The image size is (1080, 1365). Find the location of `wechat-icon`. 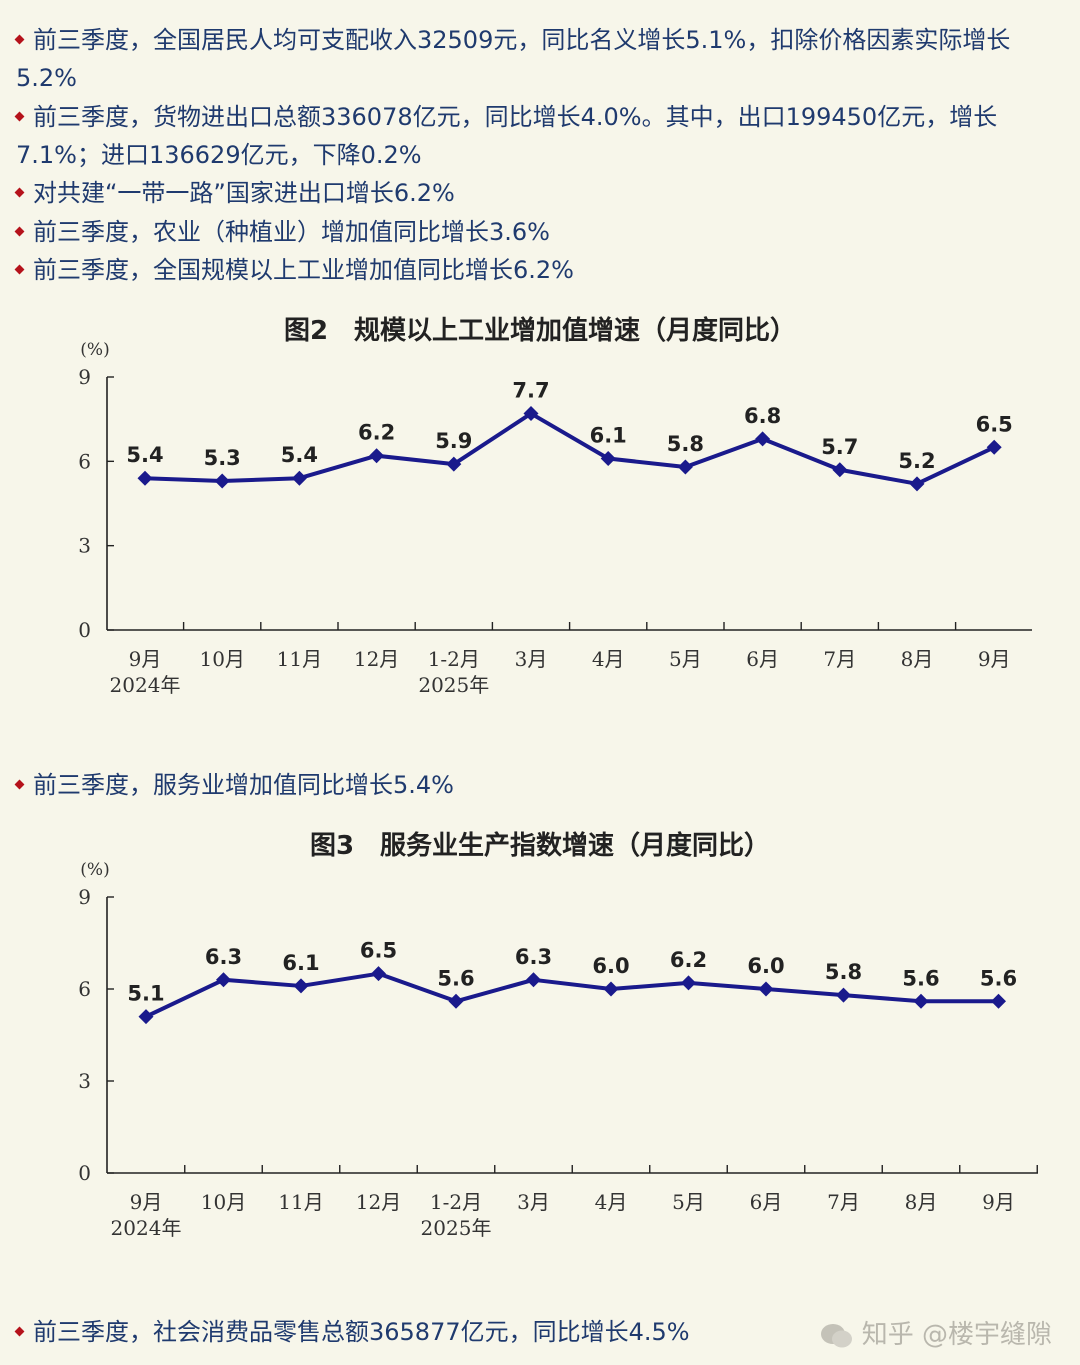

wechat-icon is located at coordinates (836, 1335).